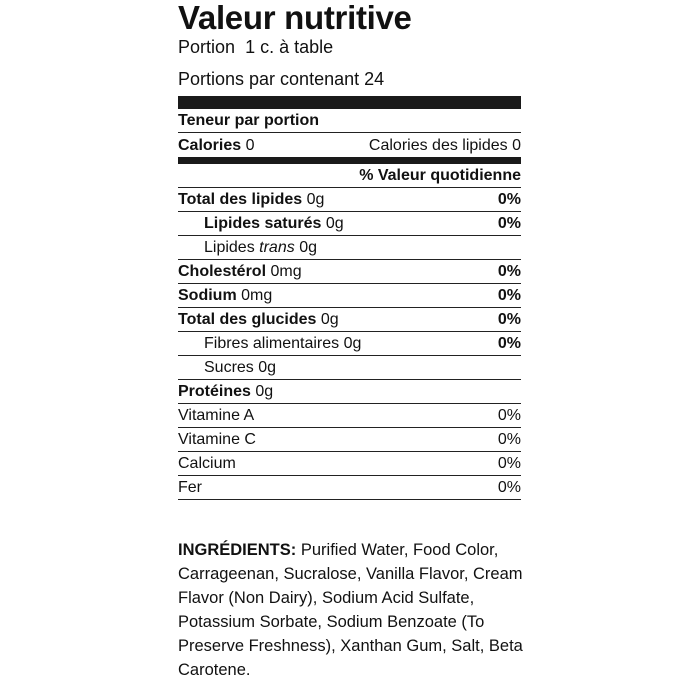 This screenshot has height=700, width=700. What do you see at coordinates (190, 487) in the screenshot?
I see `vitamin-label: Fer` at bounding box center [190, 487].